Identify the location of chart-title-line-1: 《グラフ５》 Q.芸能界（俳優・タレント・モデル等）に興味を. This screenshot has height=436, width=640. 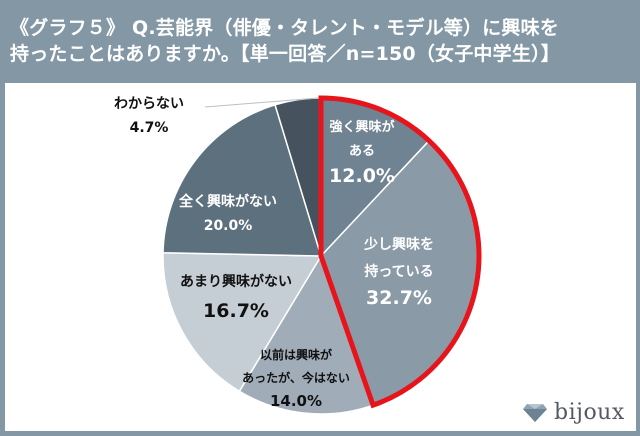
(284, 28).